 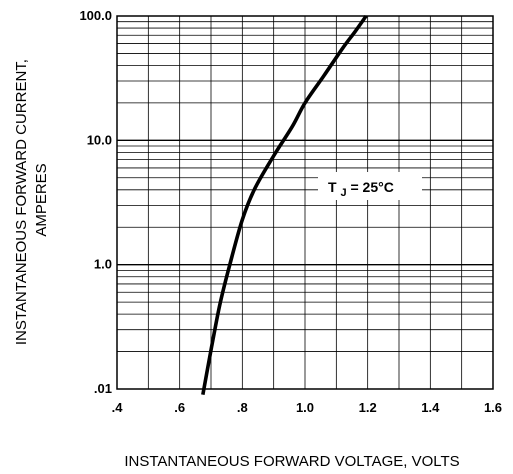 I want to click on x-tick-labels: .4 .6 .8 1.0 1.2 1.4 1.6, so click(x=307, y=407).